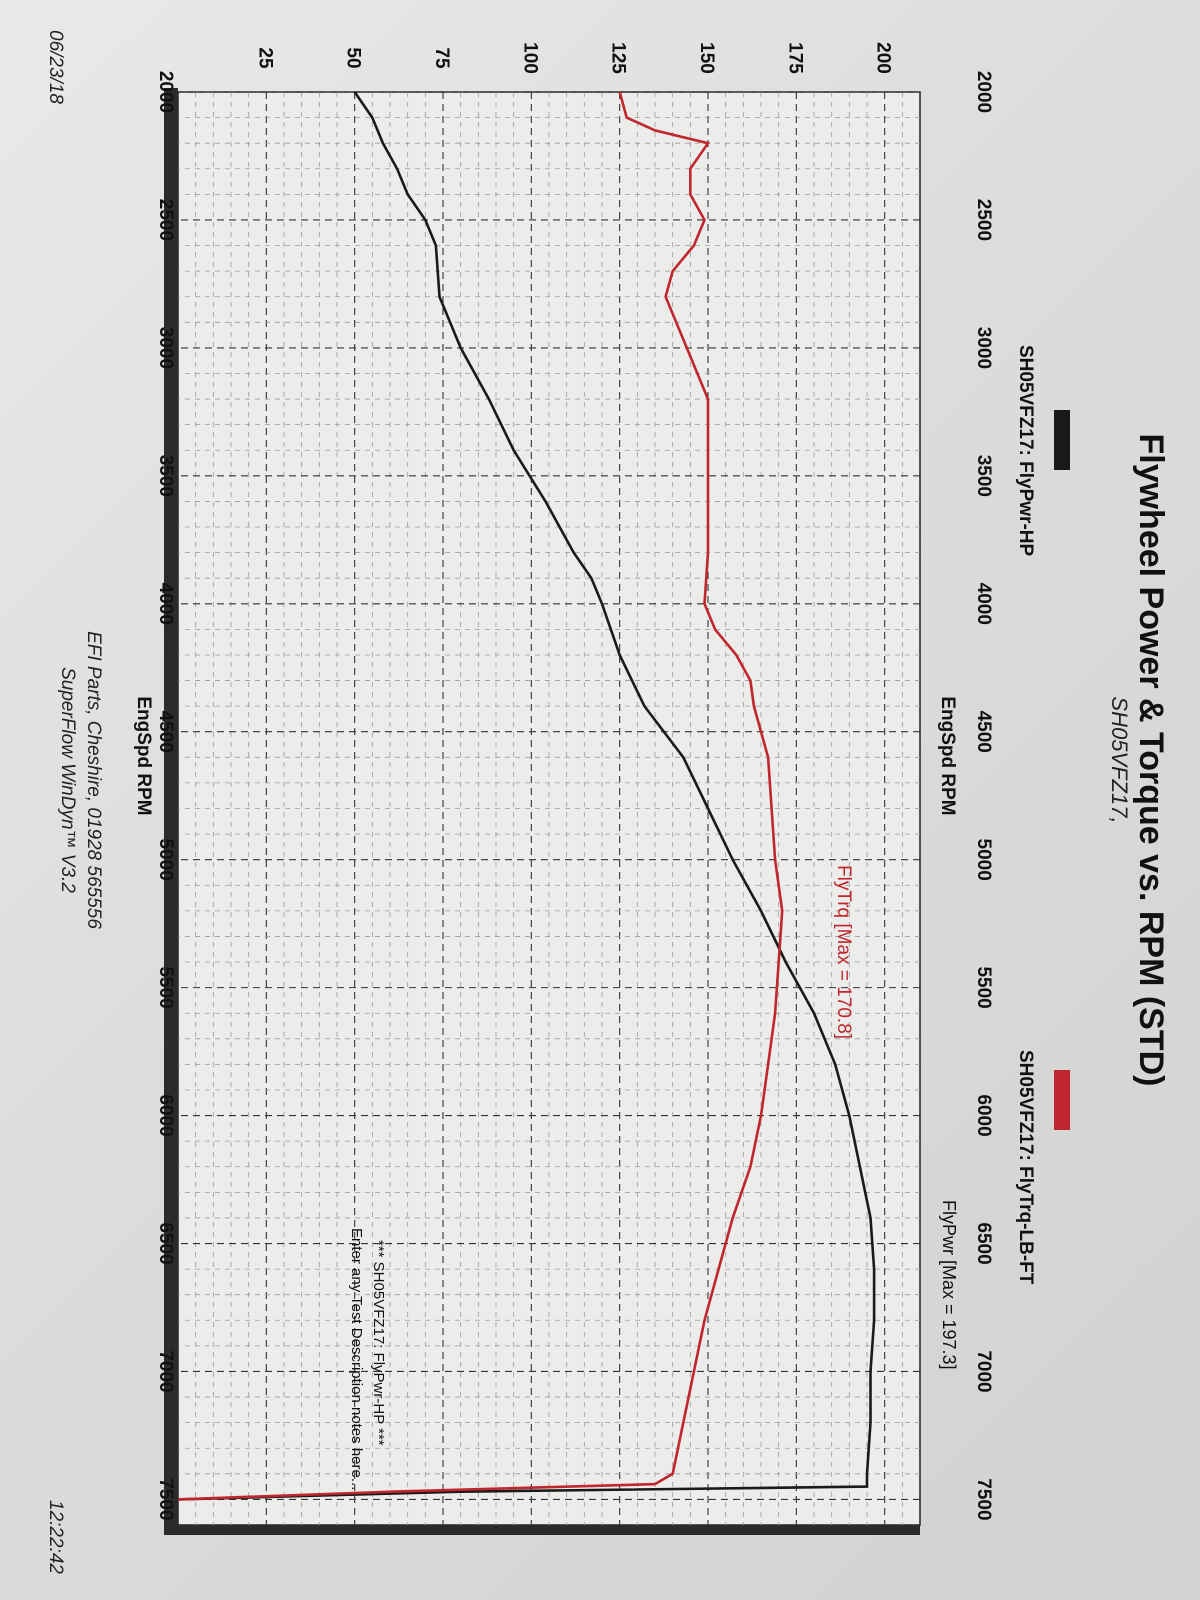 The height and width of the screenshot is (1600, 1200). What do you see at coordinates (143, 755) in the screenshot?
I see `x-axis-label-bottom: EngSpd RPM` at bounding box center [143, 755].